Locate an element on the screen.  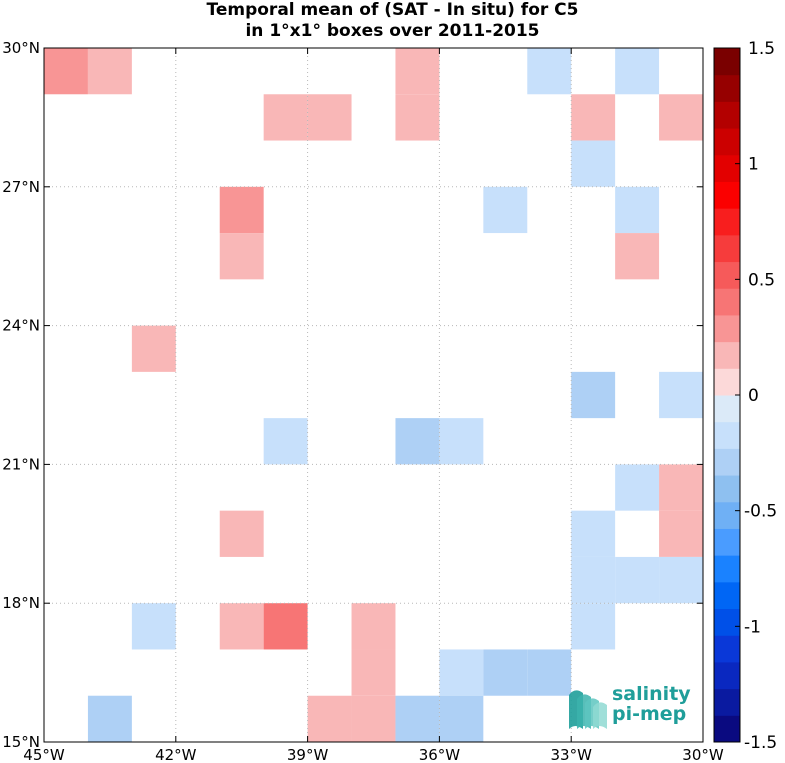
x-tick-label: 42°W is located at coordinates (176, 754).